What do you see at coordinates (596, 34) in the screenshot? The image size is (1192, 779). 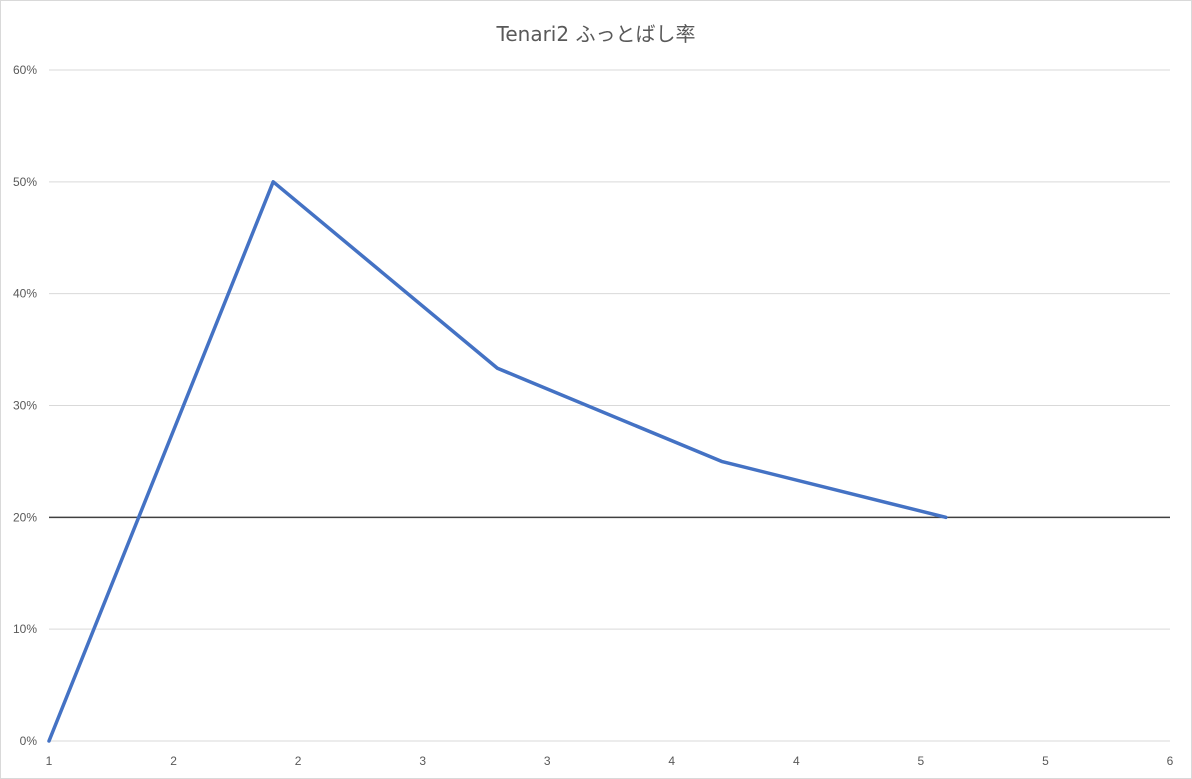 I see `chart-title: Tenari2 ふっとばし率` at bounding box center [596, 34].